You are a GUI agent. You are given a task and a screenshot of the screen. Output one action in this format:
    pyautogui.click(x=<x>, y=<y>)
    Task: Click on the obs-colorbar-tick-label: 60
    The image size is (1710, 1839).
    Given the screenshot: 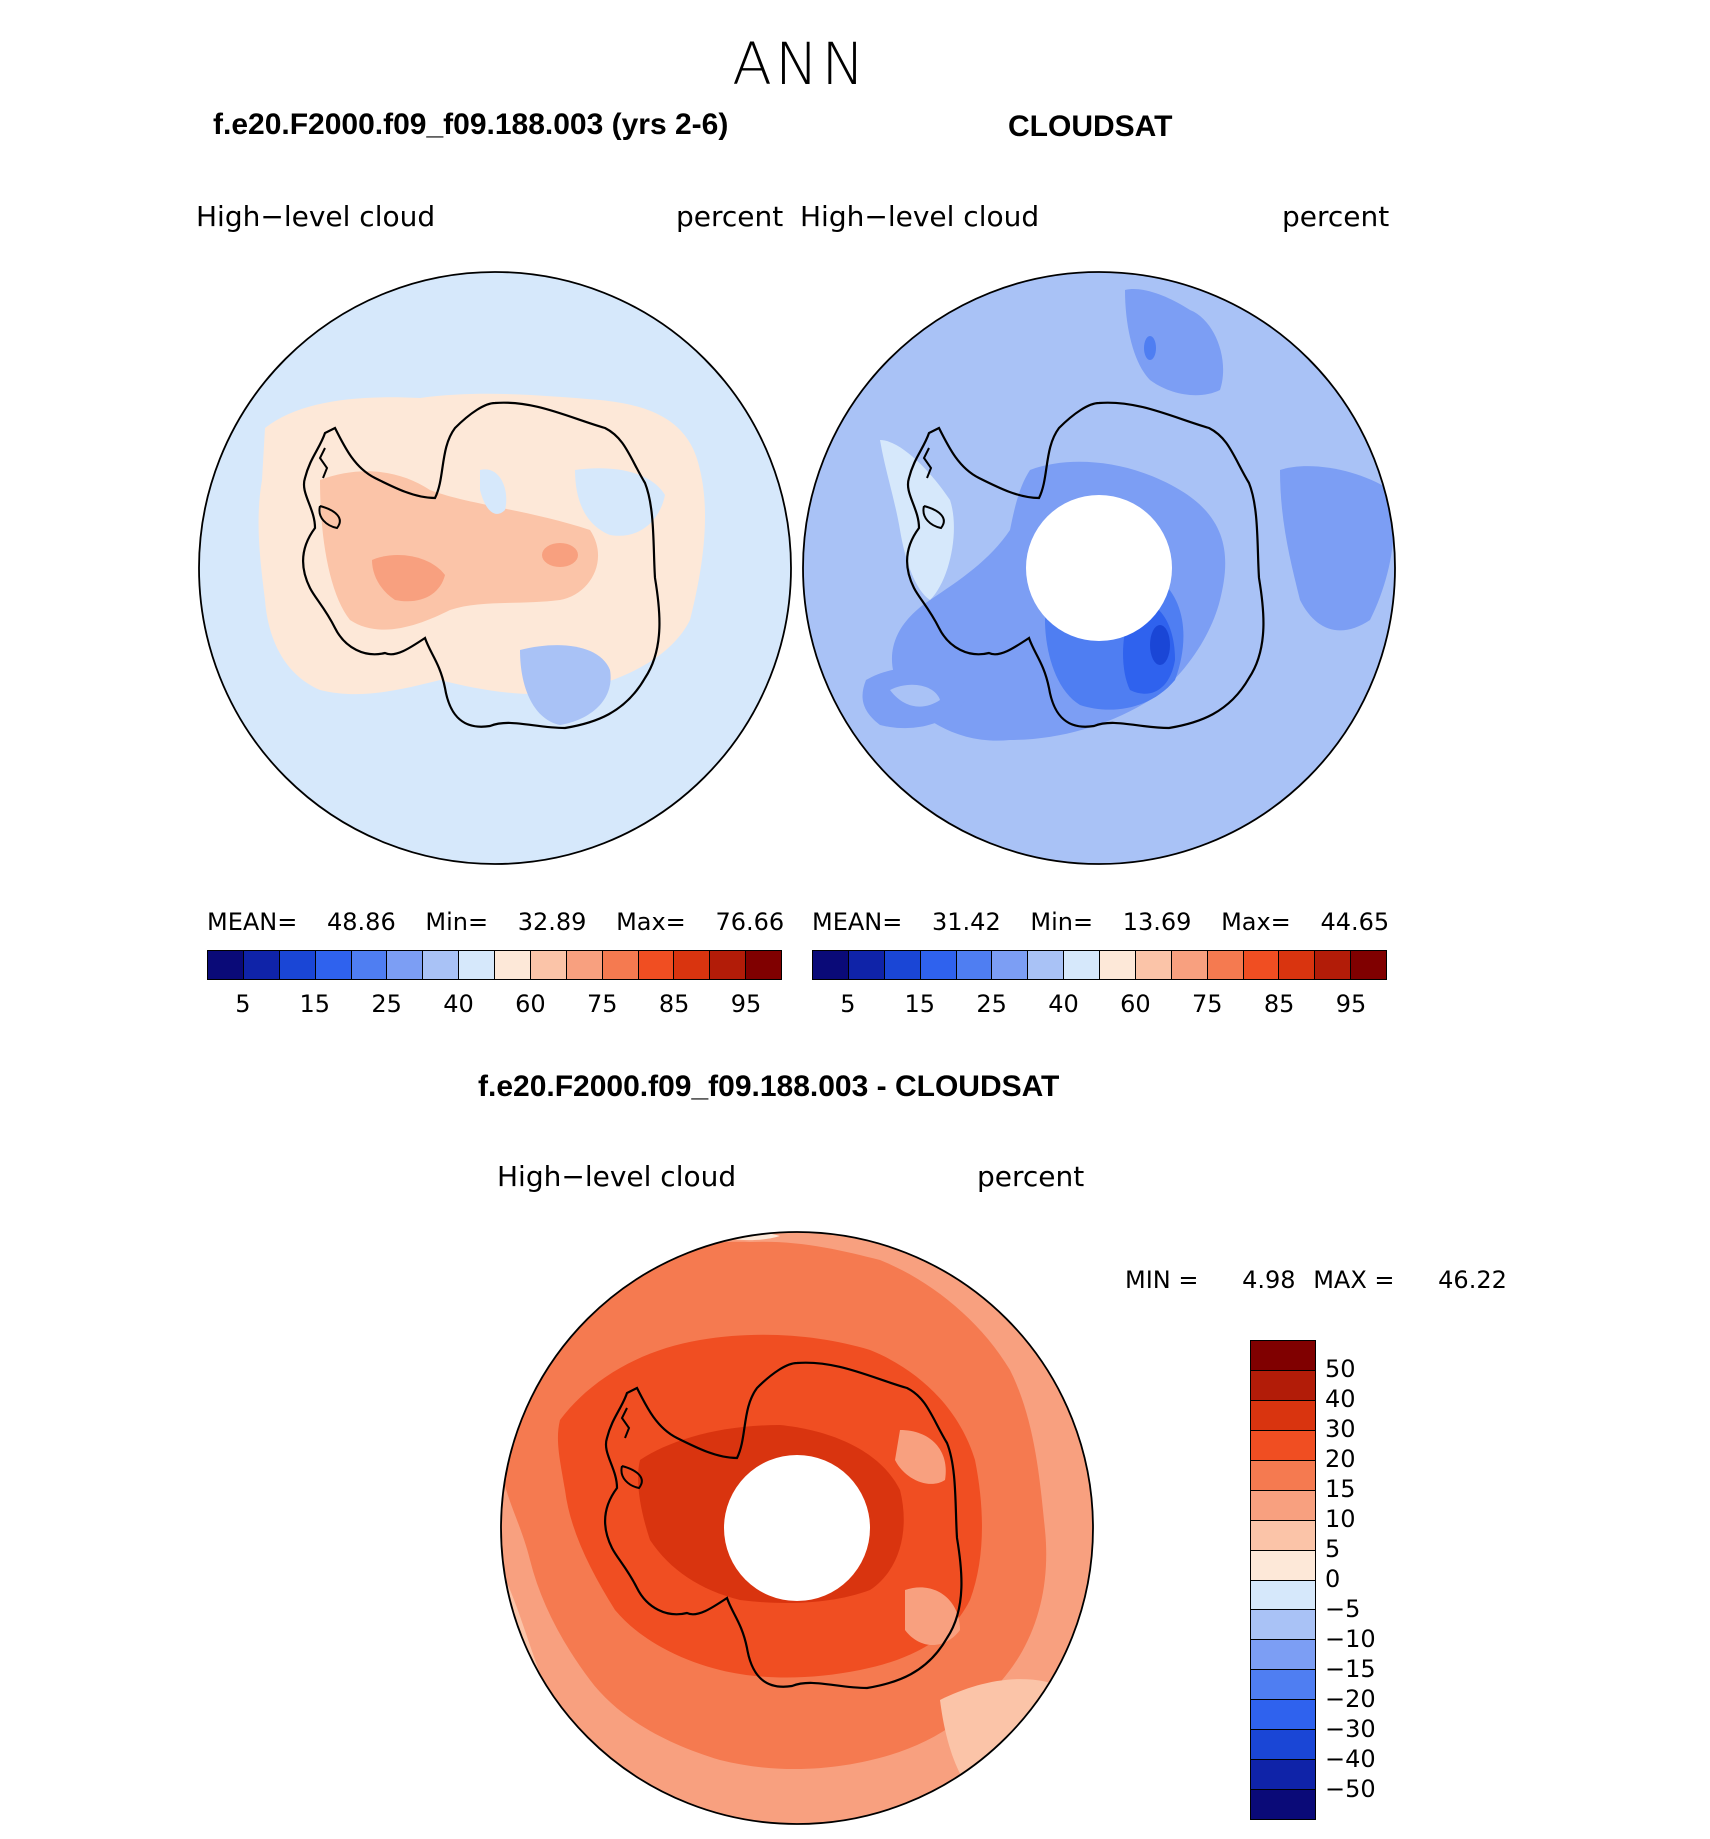 What is the action you would take?
    pyautogui.click(x=1135, y=1004)
    